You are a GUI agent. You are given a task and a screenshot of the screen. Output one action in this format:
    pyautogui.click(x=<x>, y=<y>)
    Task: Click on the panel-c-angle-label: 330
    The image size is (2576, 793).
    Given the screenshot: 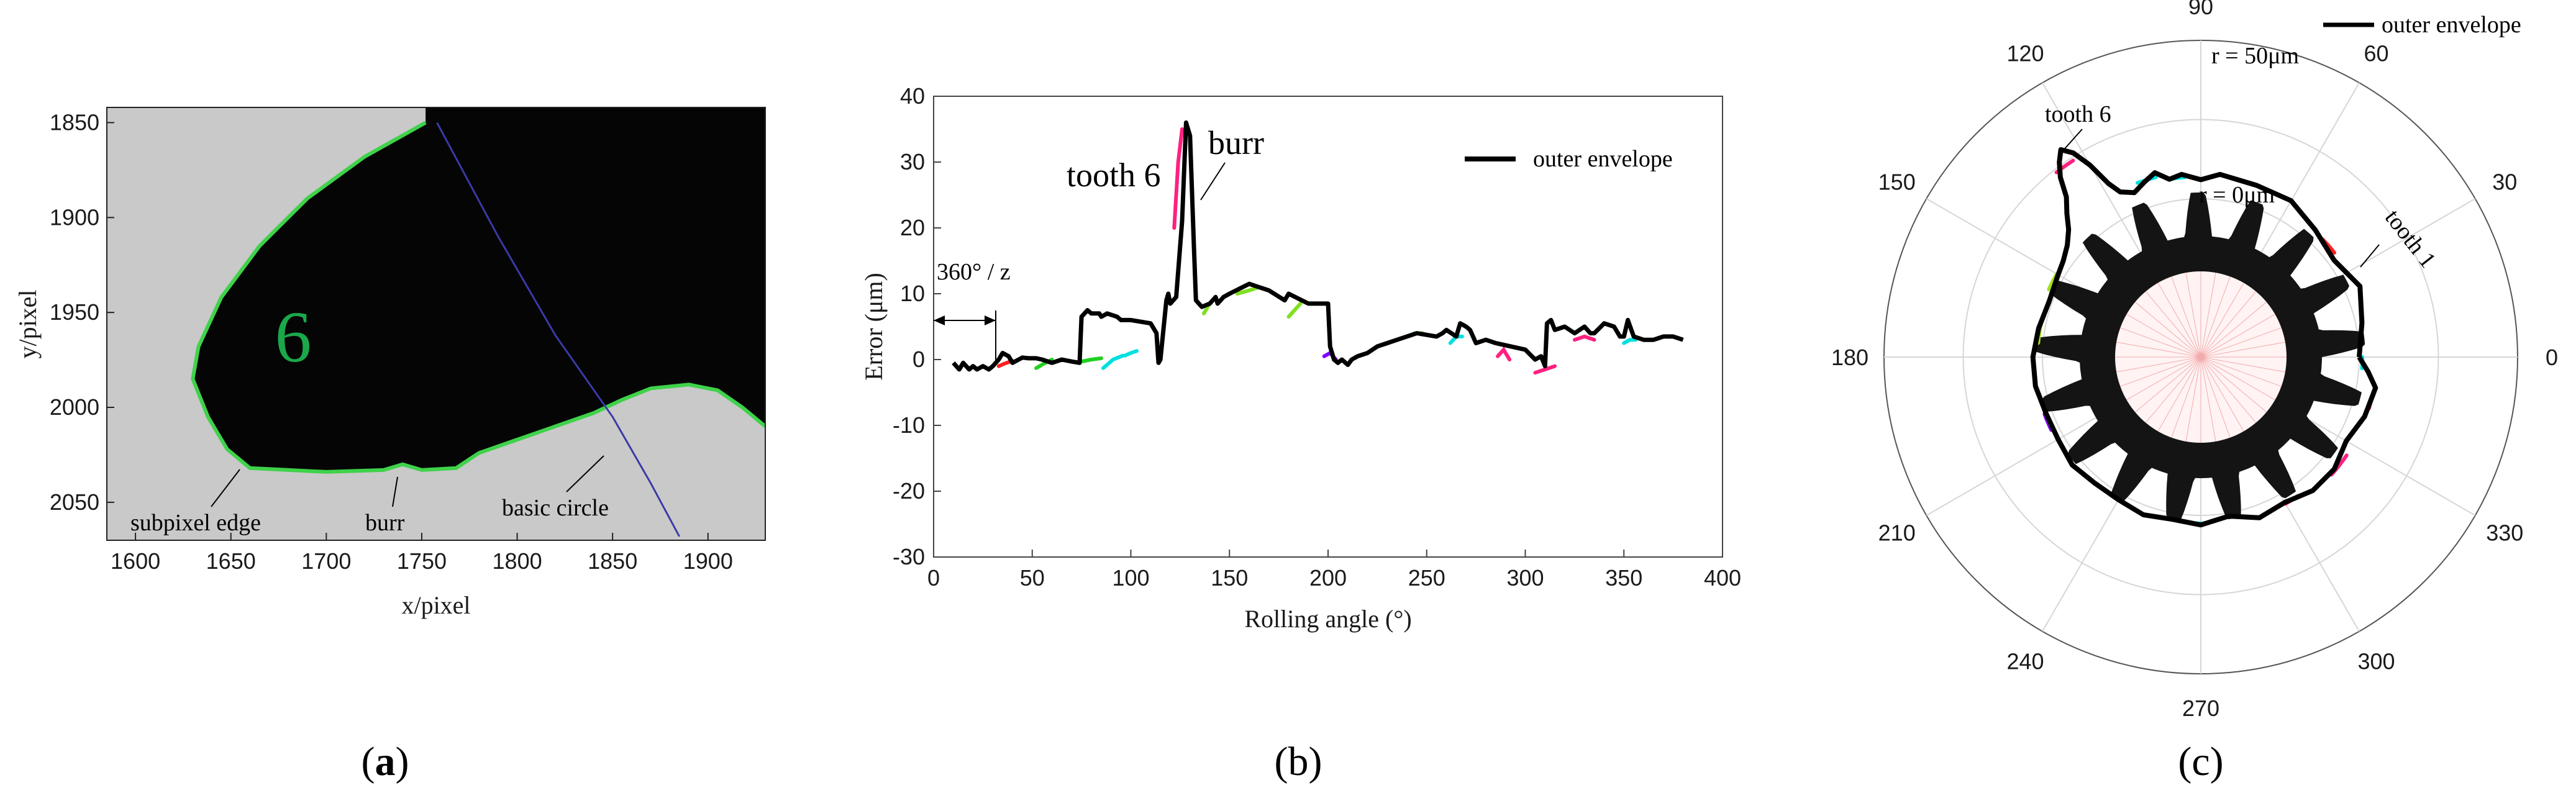 What is the action you would take?
    pyautogui.click(x=2504, y=533)
    